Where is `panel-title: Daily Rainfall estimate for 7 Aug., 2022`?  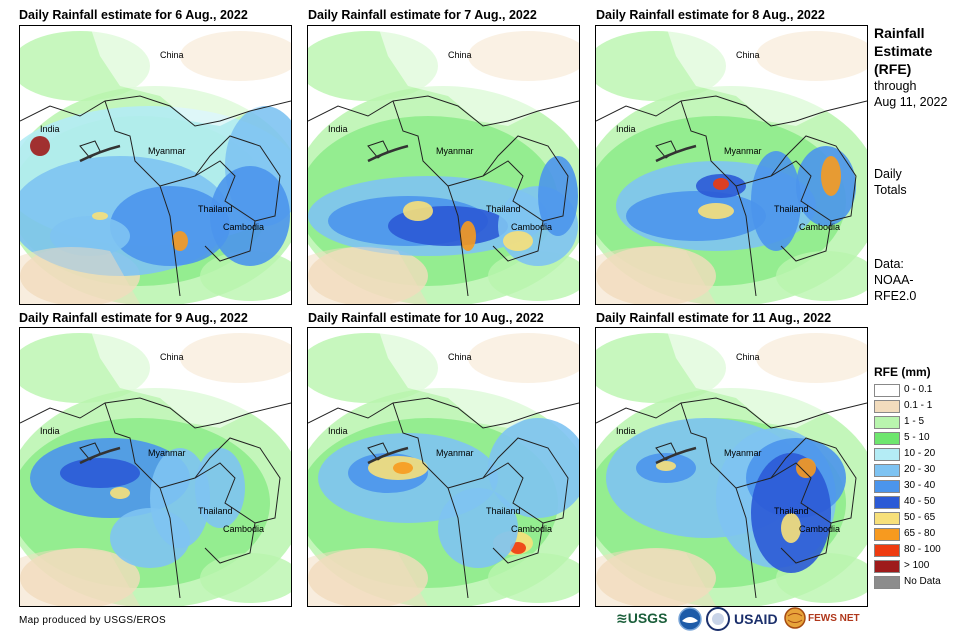
panel-title: Daily Rainfall estimate for 7 Aug., 2022 is located at coordinates (422, 15).